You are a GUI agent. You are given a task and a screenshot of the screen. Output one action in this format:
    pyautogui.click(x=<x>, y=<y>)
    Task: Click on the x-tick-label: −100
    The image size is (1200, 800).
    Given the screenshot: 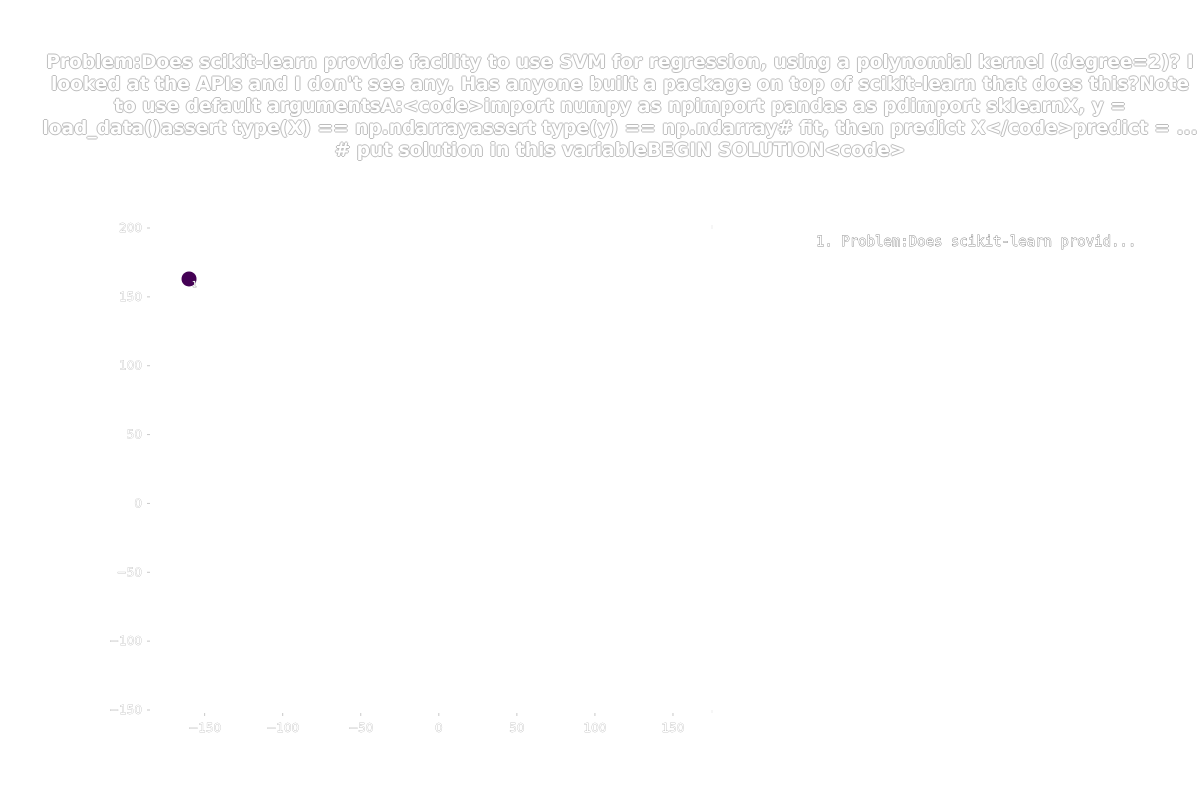 What is the action you would take?
    pyautogui.click(x=282, y=728)
    